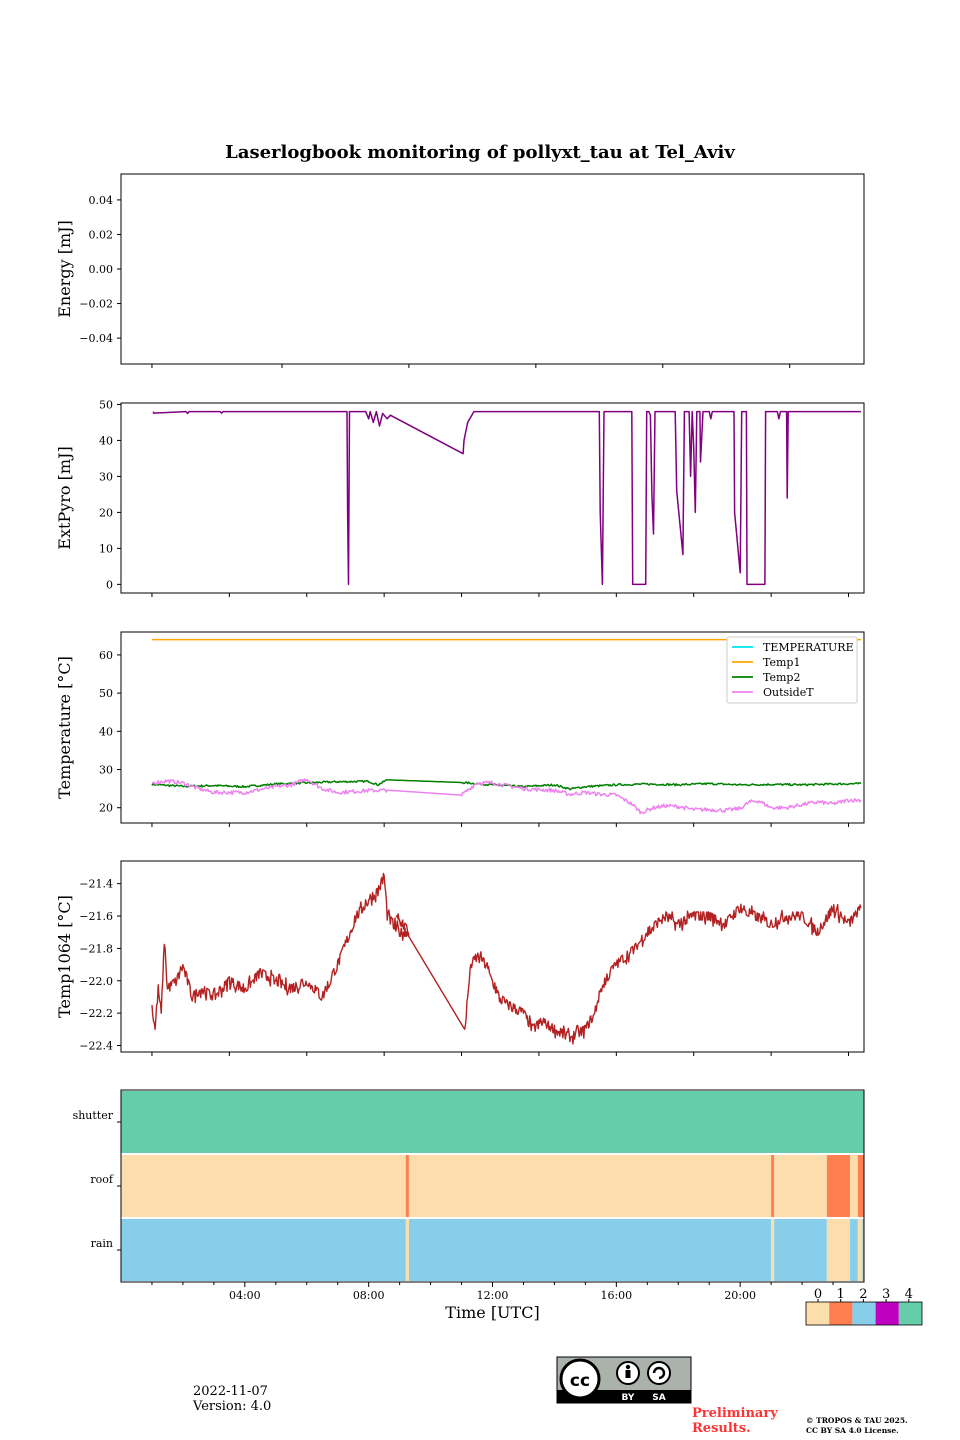 The image size is (960, 1440). I want to click on series-line-temp1064, so click(506, 958).